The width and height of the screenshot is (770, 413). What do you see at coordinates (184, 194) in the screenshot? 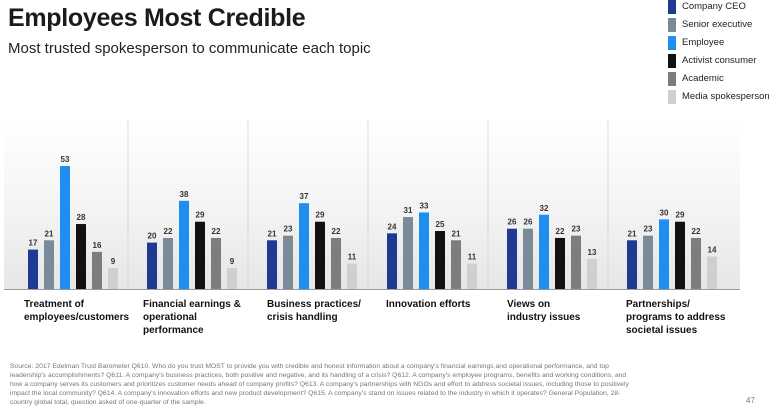
I see `data-label: 38` at bounding box center [184, 194].